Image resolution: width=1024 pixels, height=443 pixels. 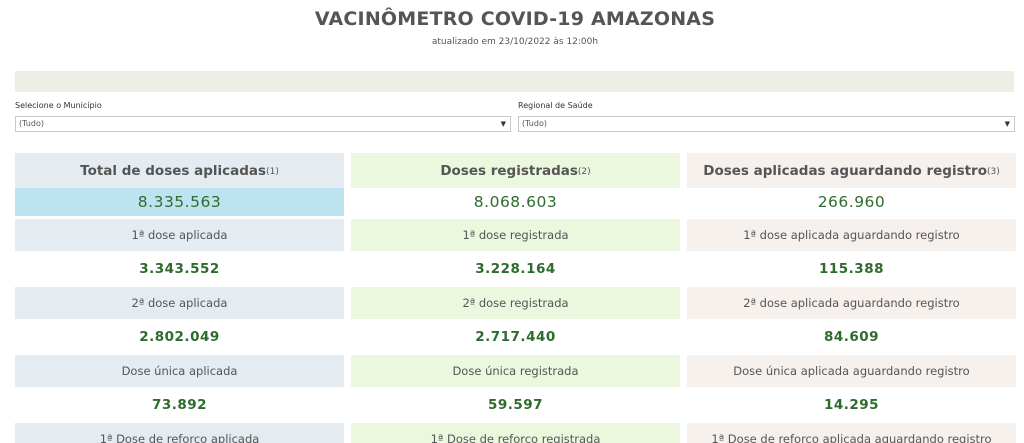 I want to click on row-label: 1ª dose aplicada aguardando registro, so click(x=851, y=235).